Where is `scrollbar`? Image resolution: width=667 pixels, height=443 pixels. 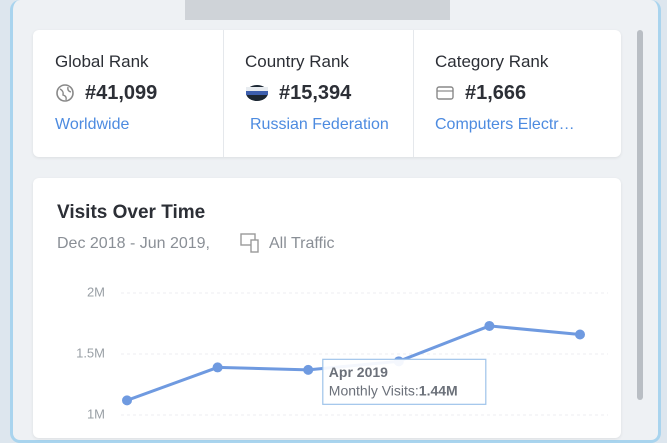
scrollbar is located at coordinates (640, 215).